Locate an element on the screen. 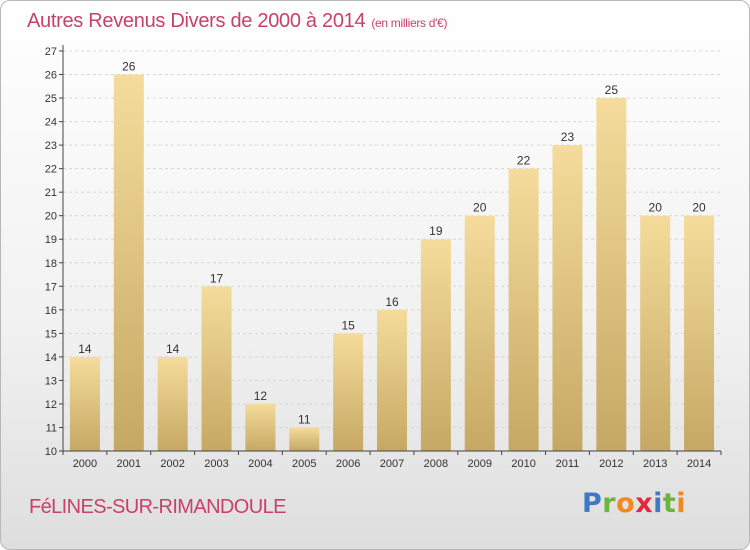 The width and height of the screenshot is (750, 550). x-tick-label: 2012 is located at coordinates (611, 464).